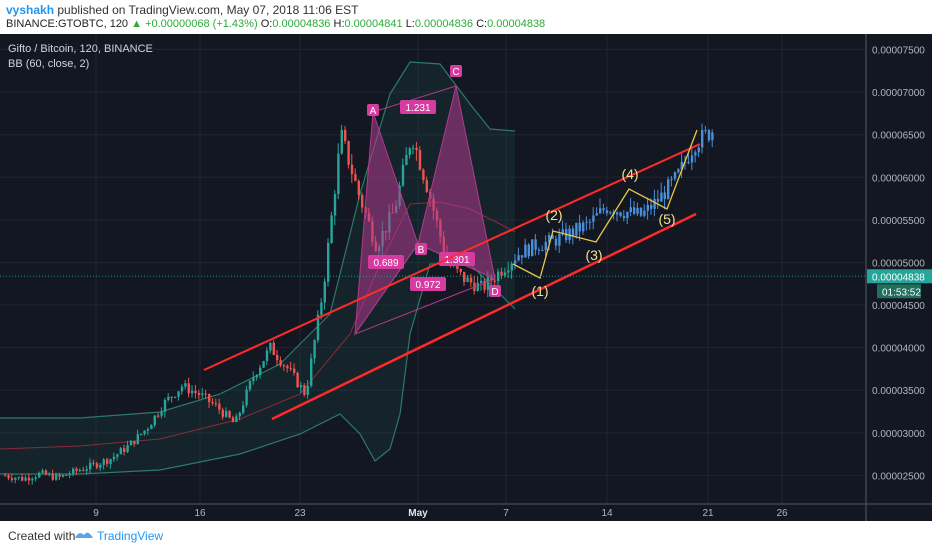 This screenshot has width=932, height=550. What do you see at coordinates (49, 64) in the screenshot?
I see `chart-legend-indicator: BB (60, close, 2)` at bounding box center [49, 64].